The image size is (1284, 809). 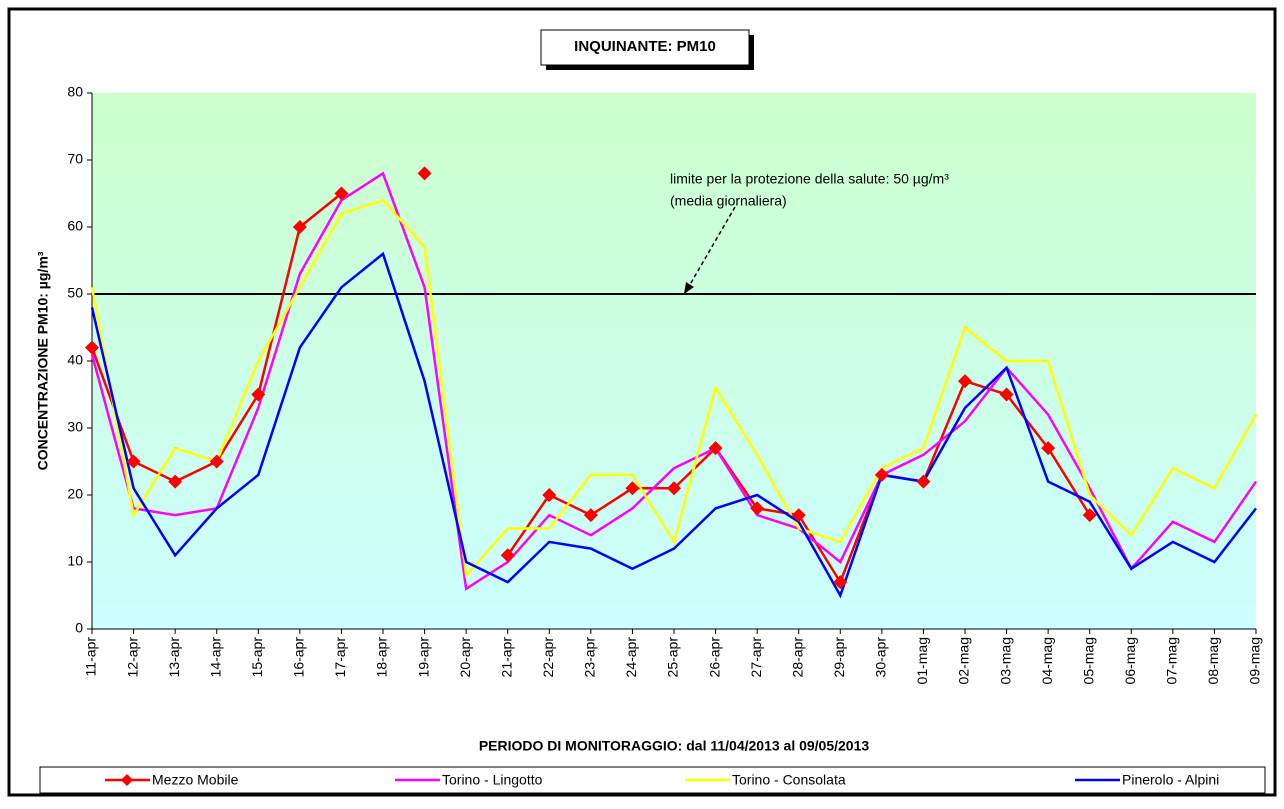 I want to click on chart-title: INQUINANTE: PM10, so click(x=645, y=46).